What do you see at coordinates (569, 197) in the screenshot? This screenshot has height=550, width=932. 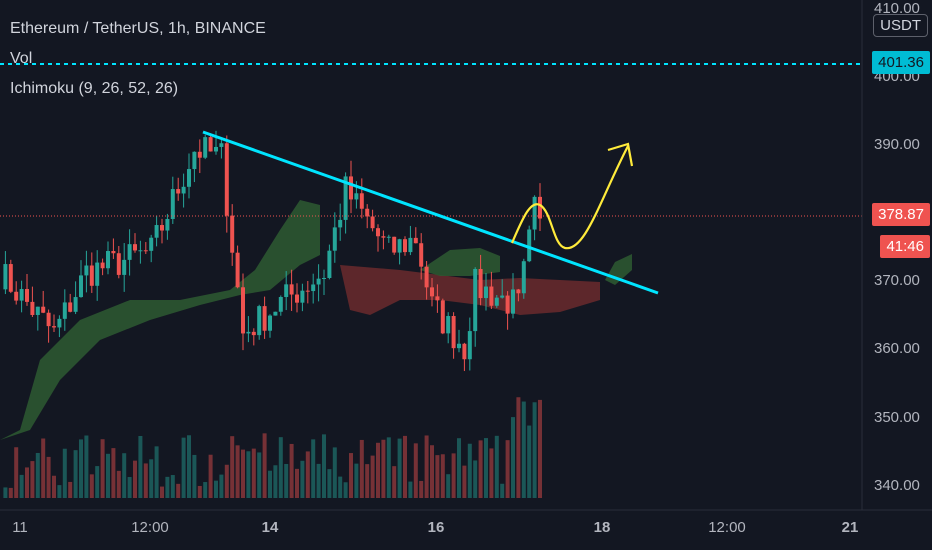 I see `projection-arrow` at bounding box center [569, 197].